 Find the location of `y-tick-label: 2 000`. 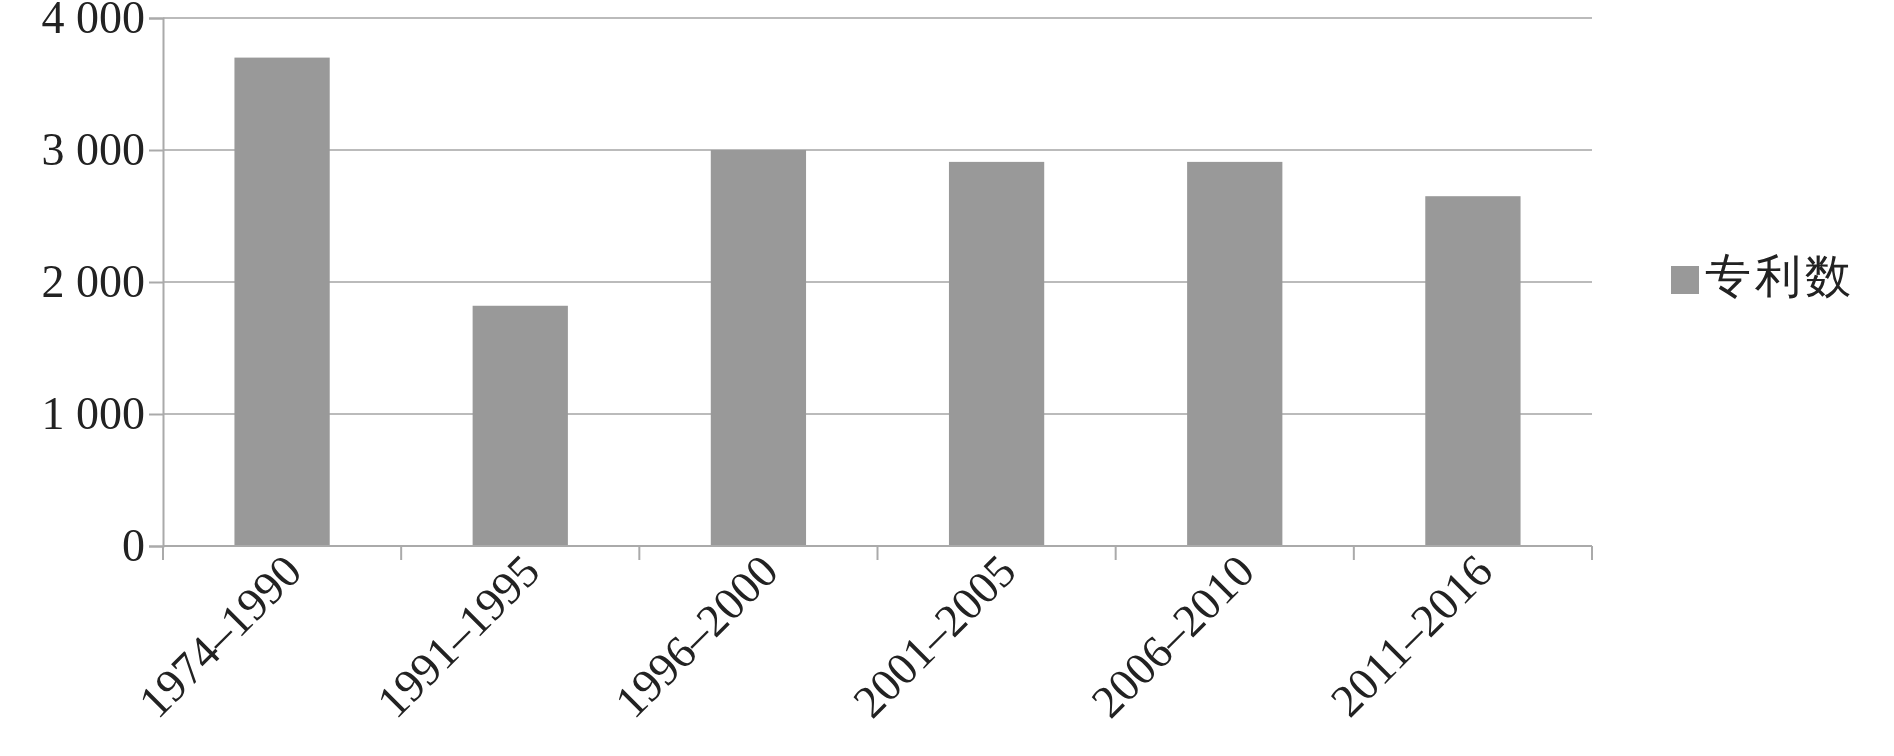

y-tick-label: 2 000 is located at coordinates (93, 282).